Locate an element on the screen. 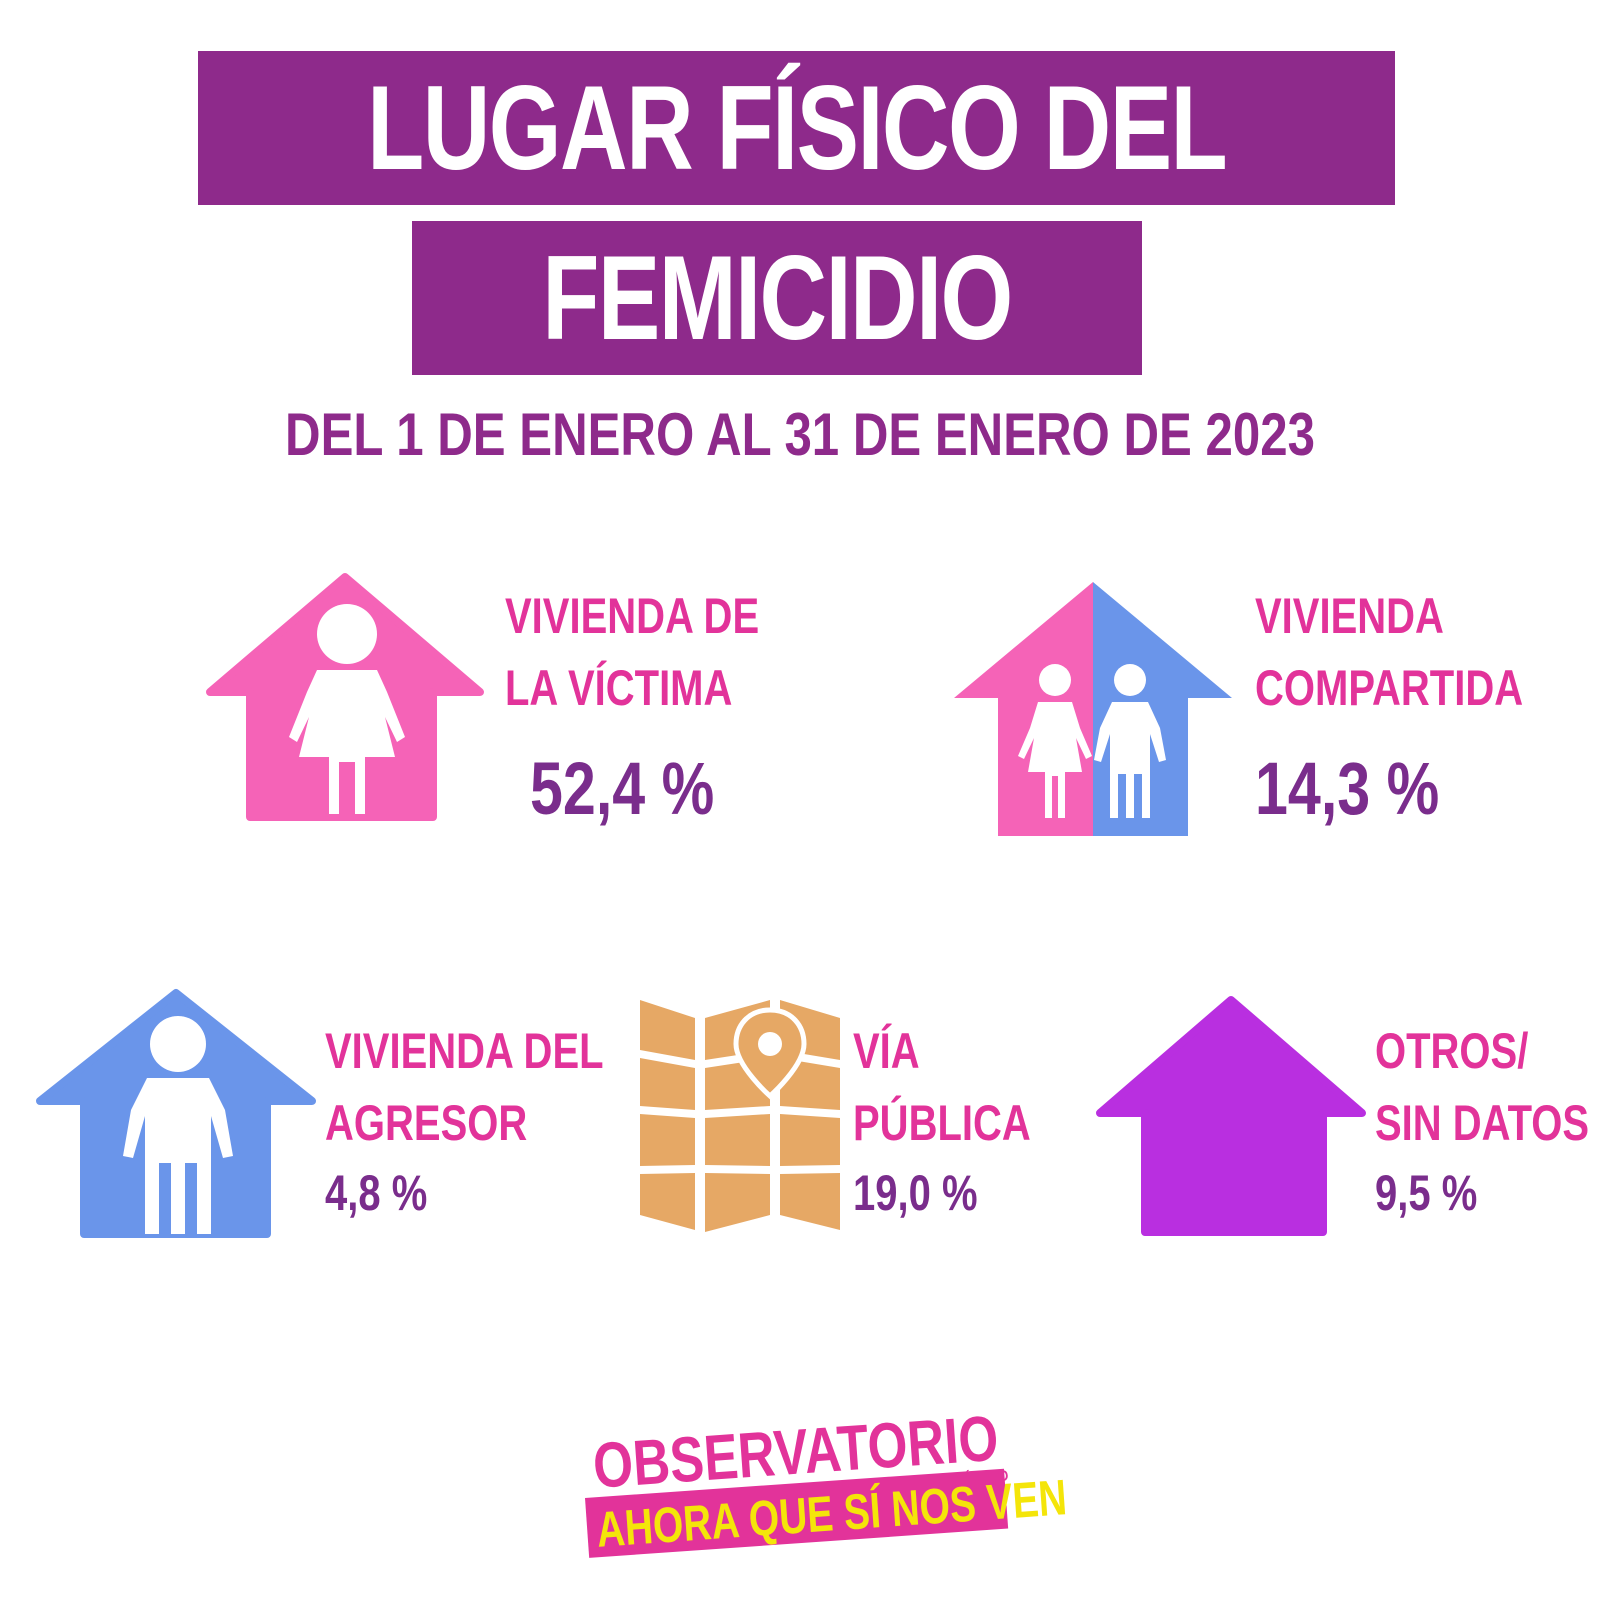 The image size is (1600, 1600). house-man-icon is located at coordinates (176, 1113).